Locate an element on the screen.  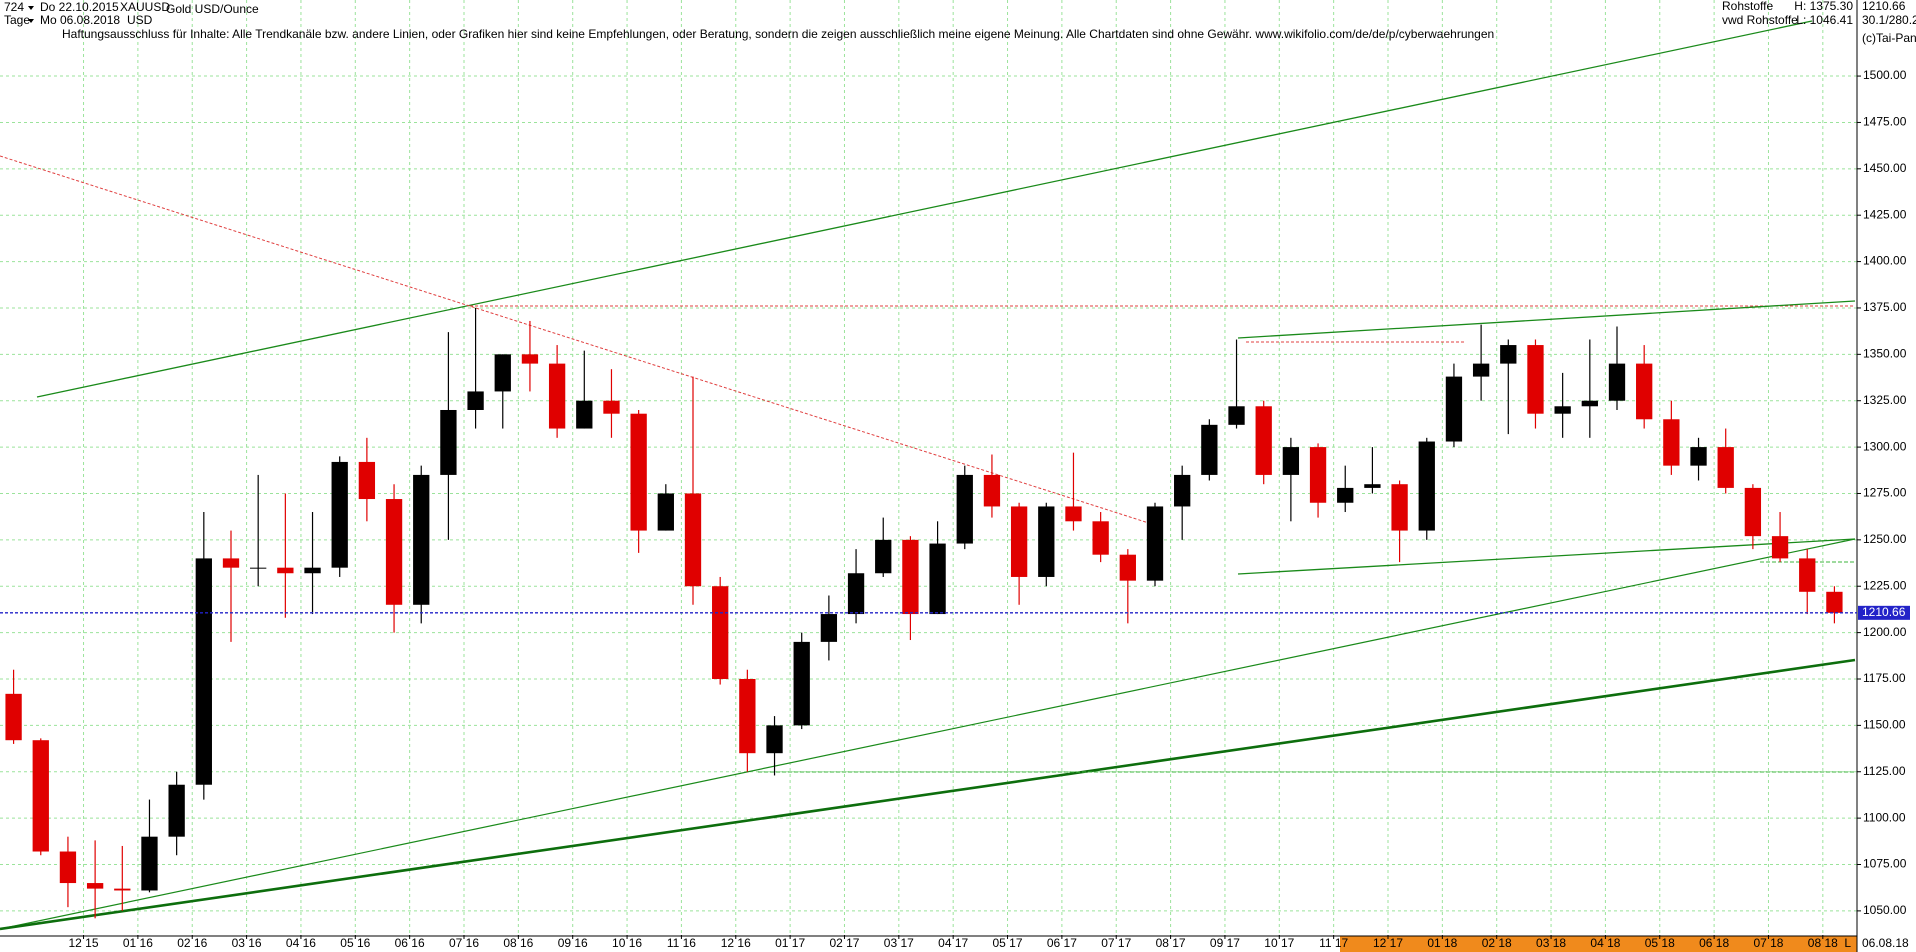
period-strip is located at coordinates (1598, 944).